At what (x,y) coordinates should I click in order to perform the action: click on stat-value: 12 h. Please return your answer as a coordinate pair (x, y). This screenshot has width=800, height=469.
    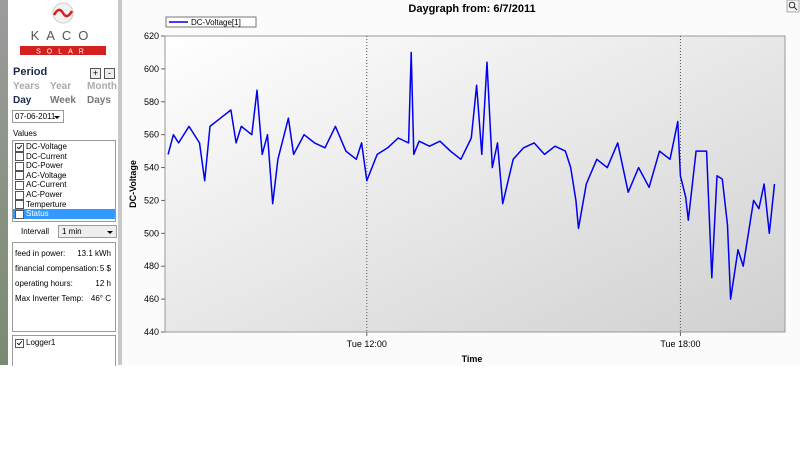
    Looking at the image, I should click on (103, 283).